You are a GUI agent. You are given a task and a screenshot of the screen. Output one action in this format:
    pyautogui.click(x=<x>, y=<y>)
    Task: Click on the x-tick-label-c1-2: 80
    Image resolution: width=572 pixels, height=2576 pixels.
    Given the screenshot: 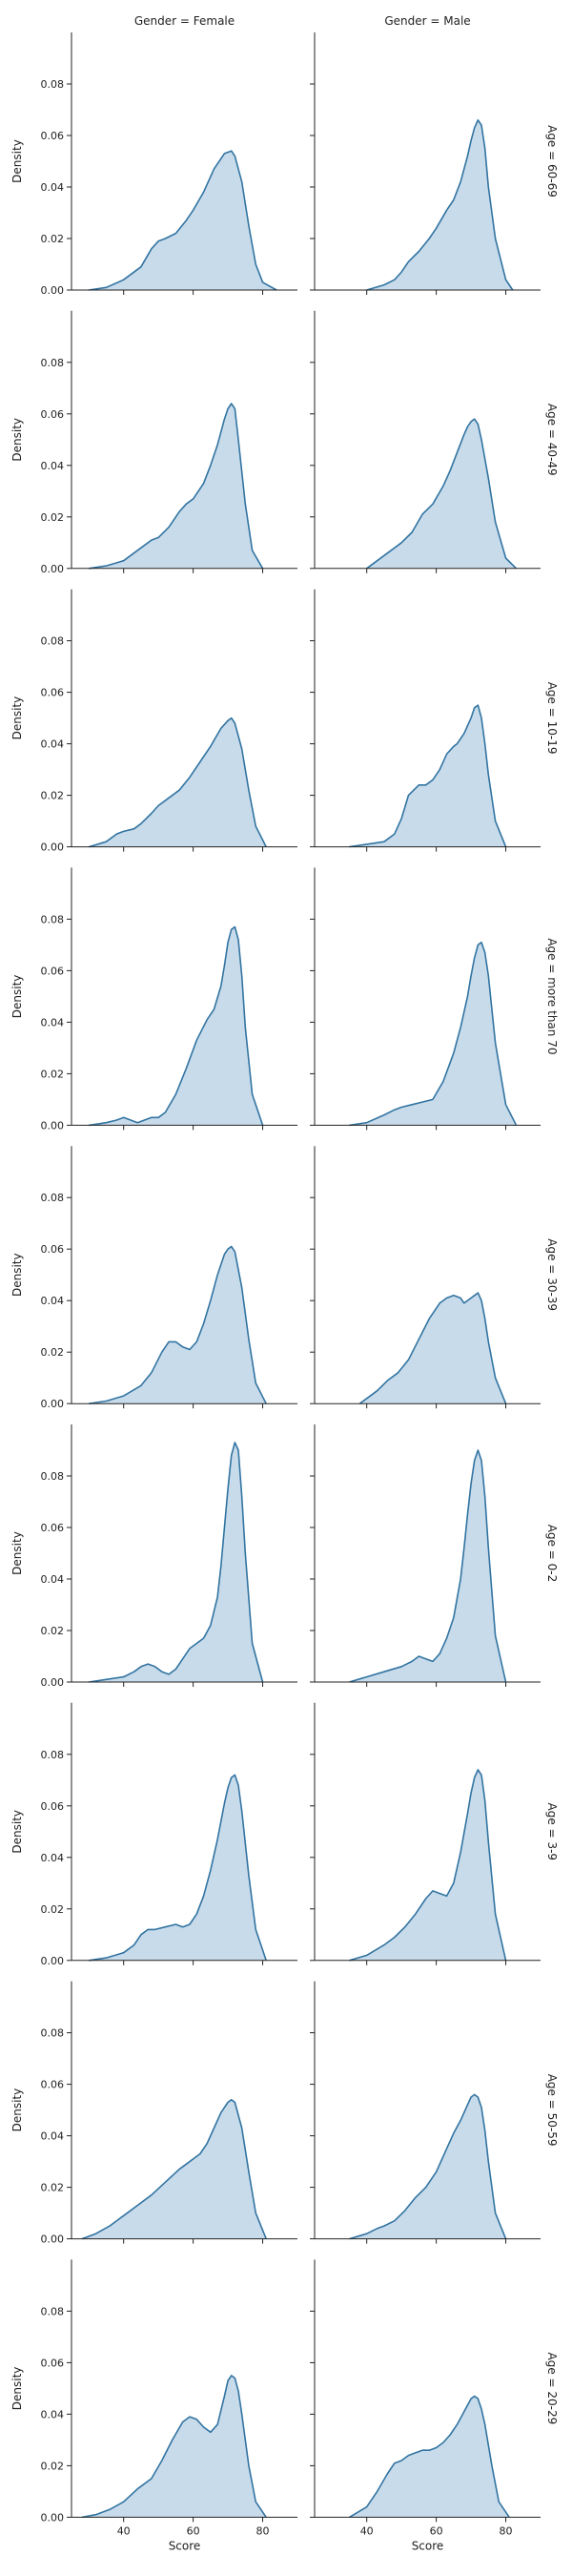 What is the action you would take?
    pyautogui.click(x=507, y=2530)
    